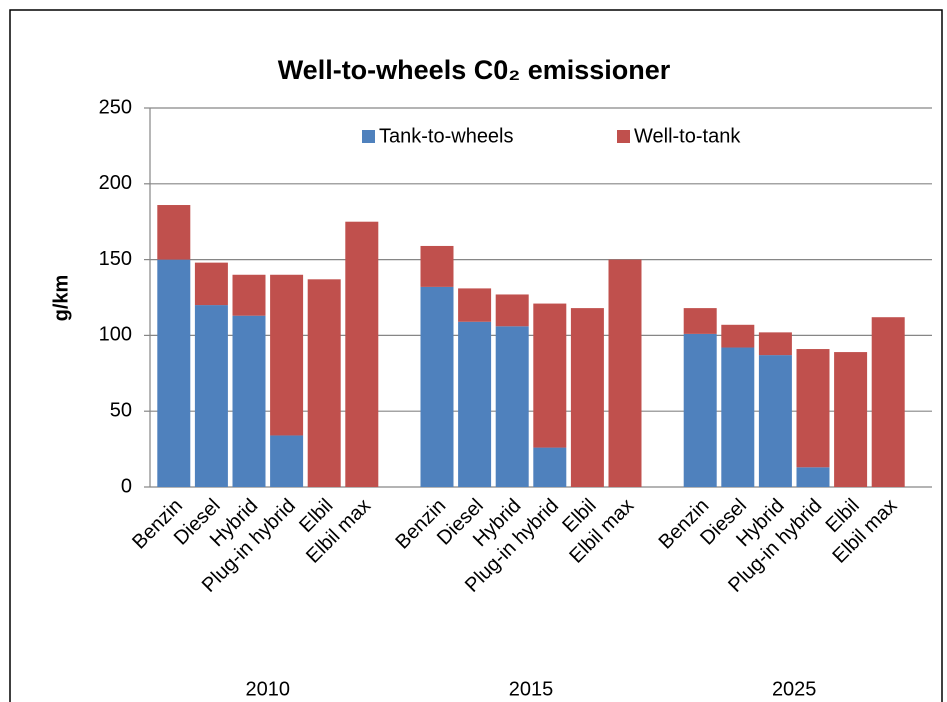  I want to click on group-label: 2010, so click(268, 689).